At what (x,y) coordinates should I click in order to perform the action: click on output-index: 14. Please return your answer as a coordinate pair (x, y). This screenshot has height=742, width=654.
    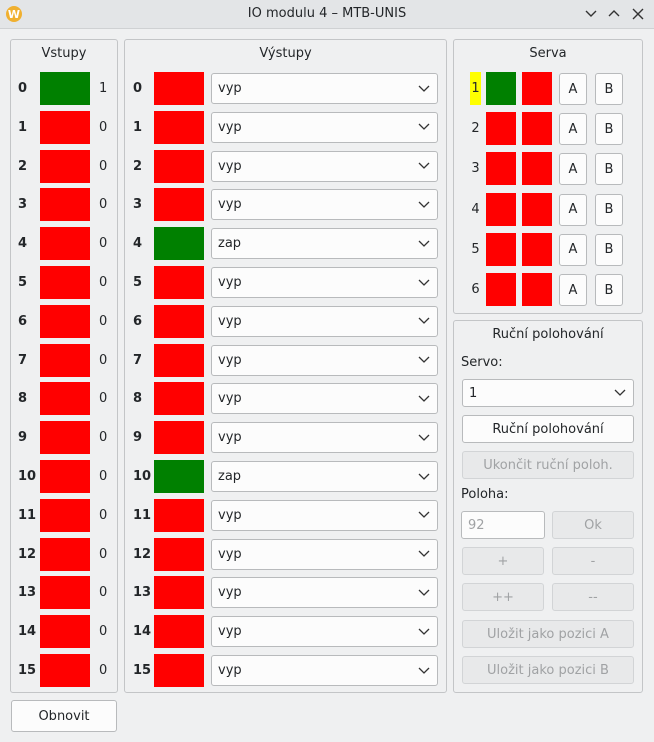
    Looking at the image, I should click on (142, 632).